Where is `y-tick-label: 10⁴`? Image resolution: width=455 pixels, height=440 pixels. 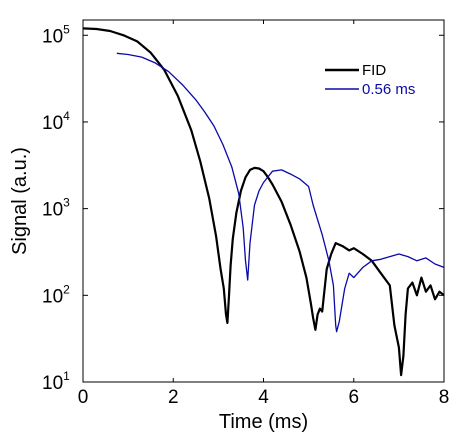
y-tick-label: 10⁴ is located at coordinates (56, 121).